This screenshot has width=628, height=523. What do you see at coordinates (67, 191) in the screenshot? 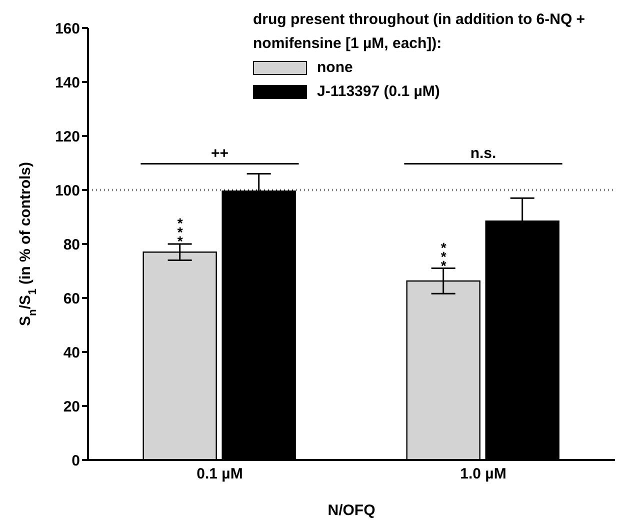
I see `y-tick-label: 100` at bounding box center [67, 191].